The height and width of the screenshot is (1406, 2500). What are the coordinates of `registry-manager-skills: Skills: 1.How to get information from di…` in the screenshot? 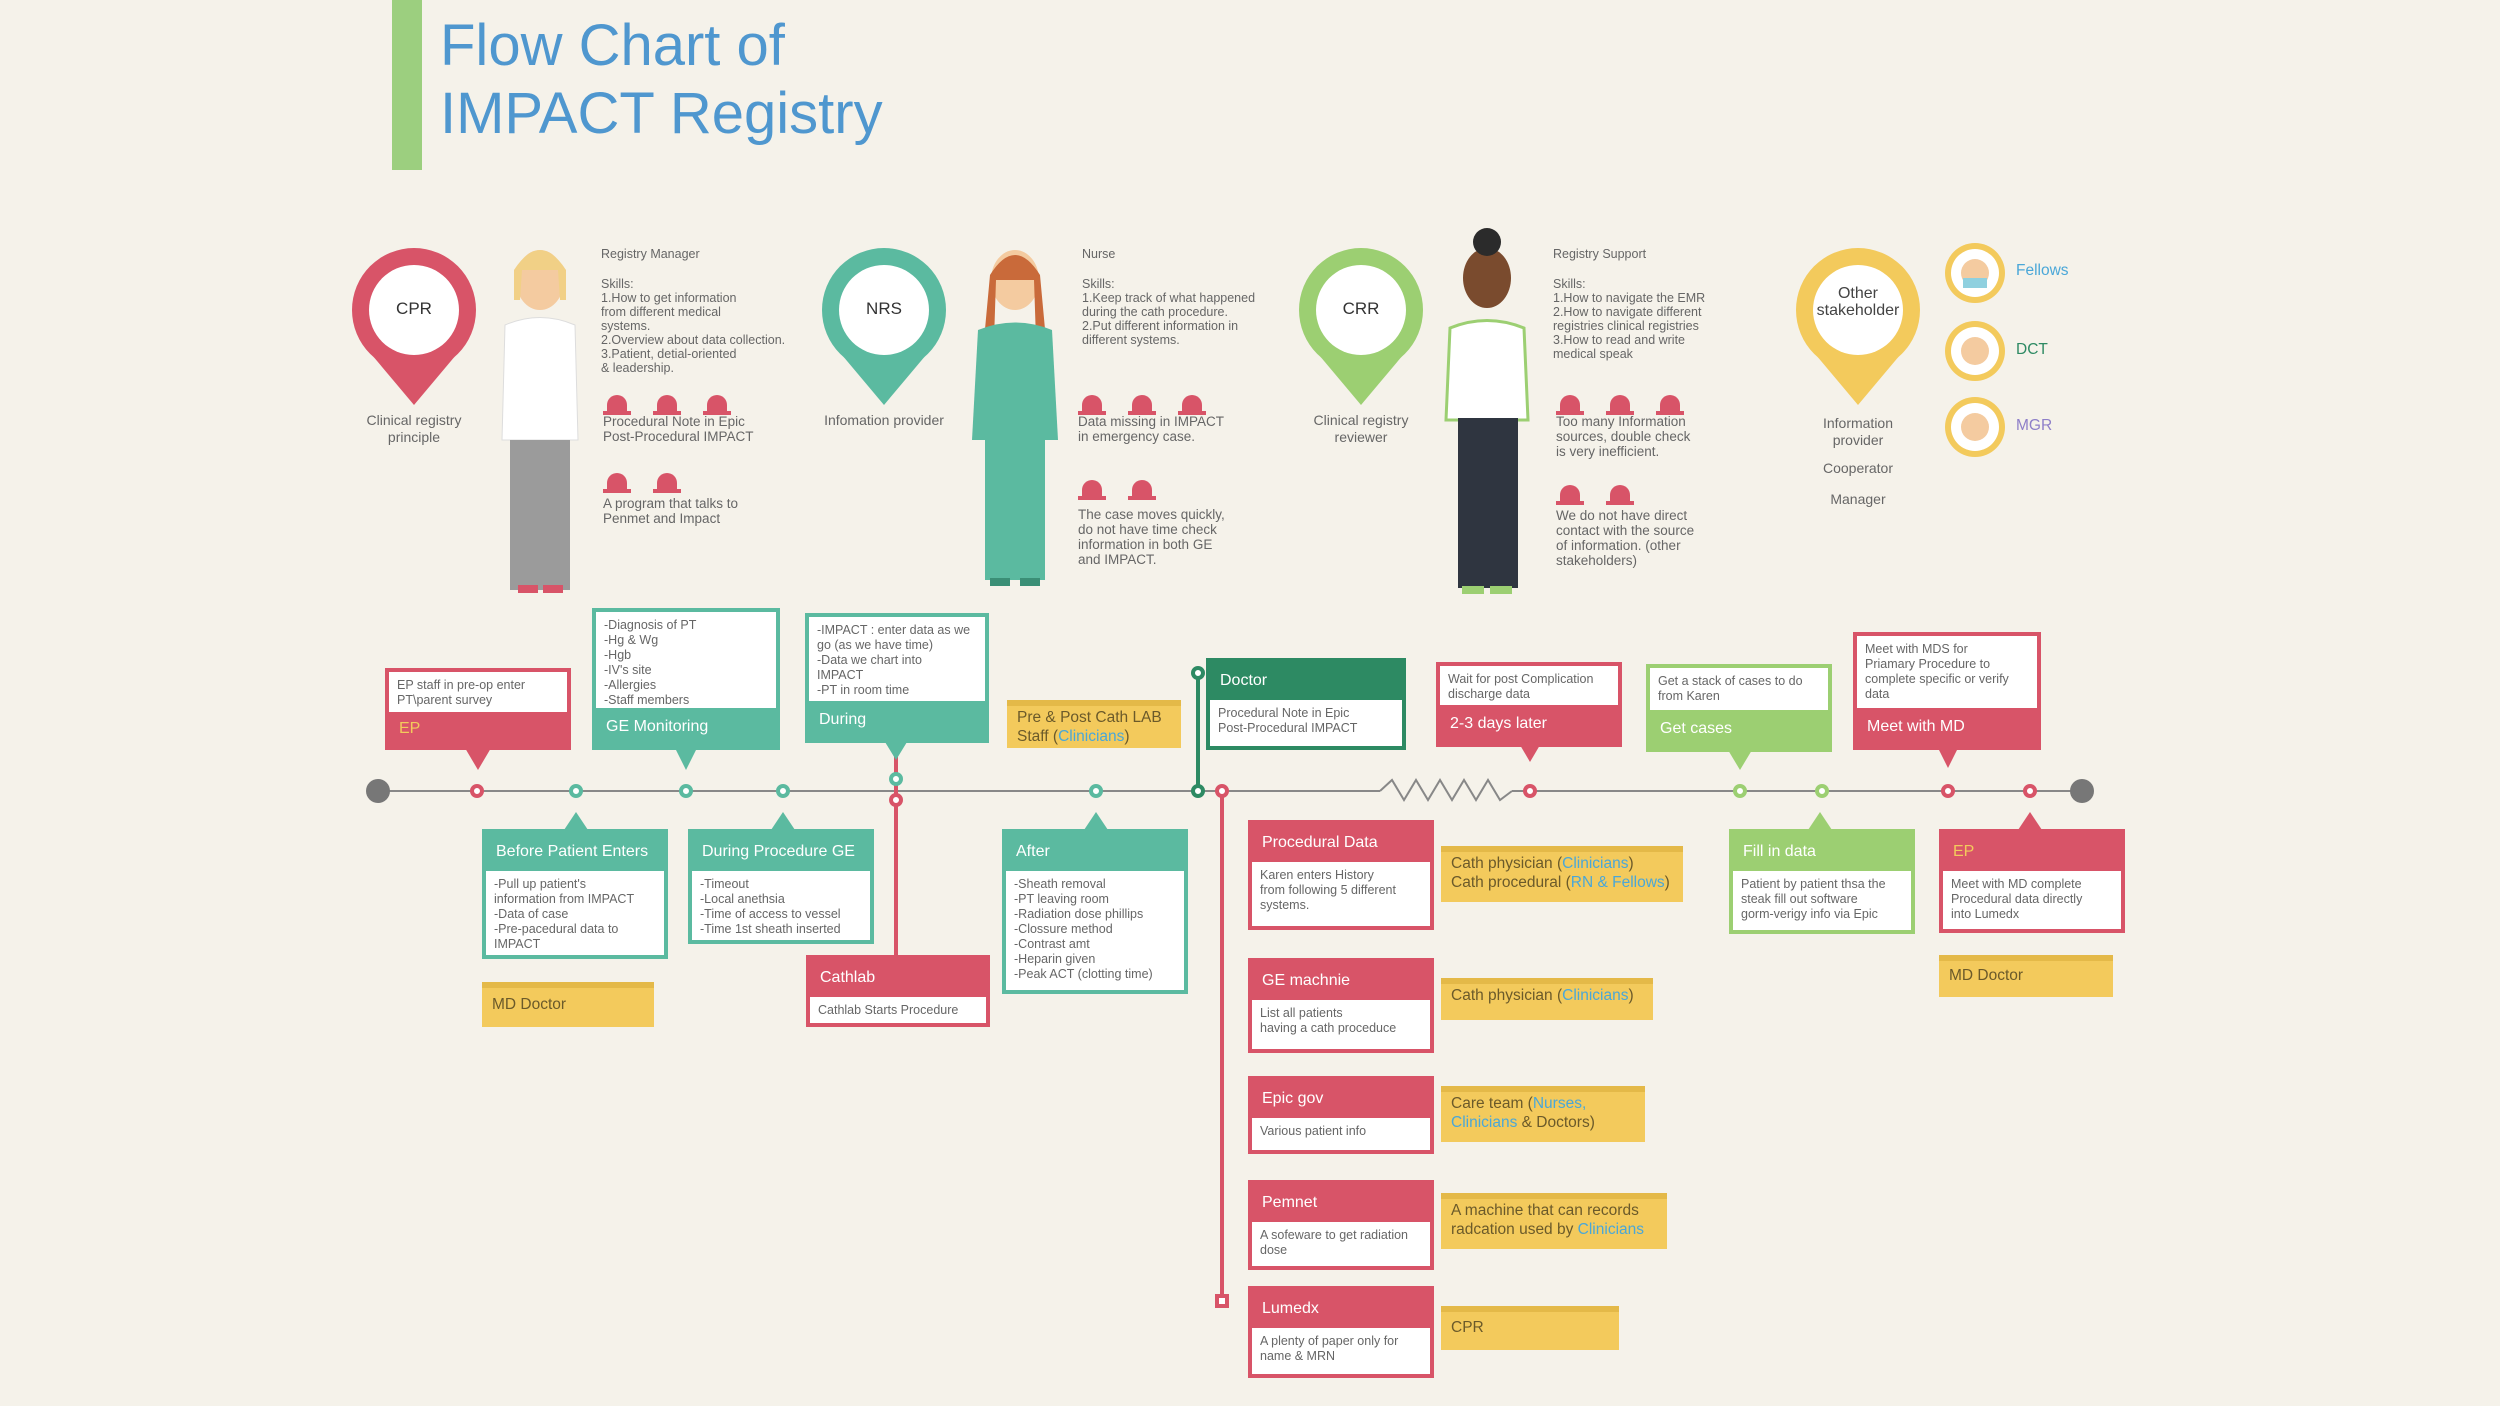 It's located at (693, 326).